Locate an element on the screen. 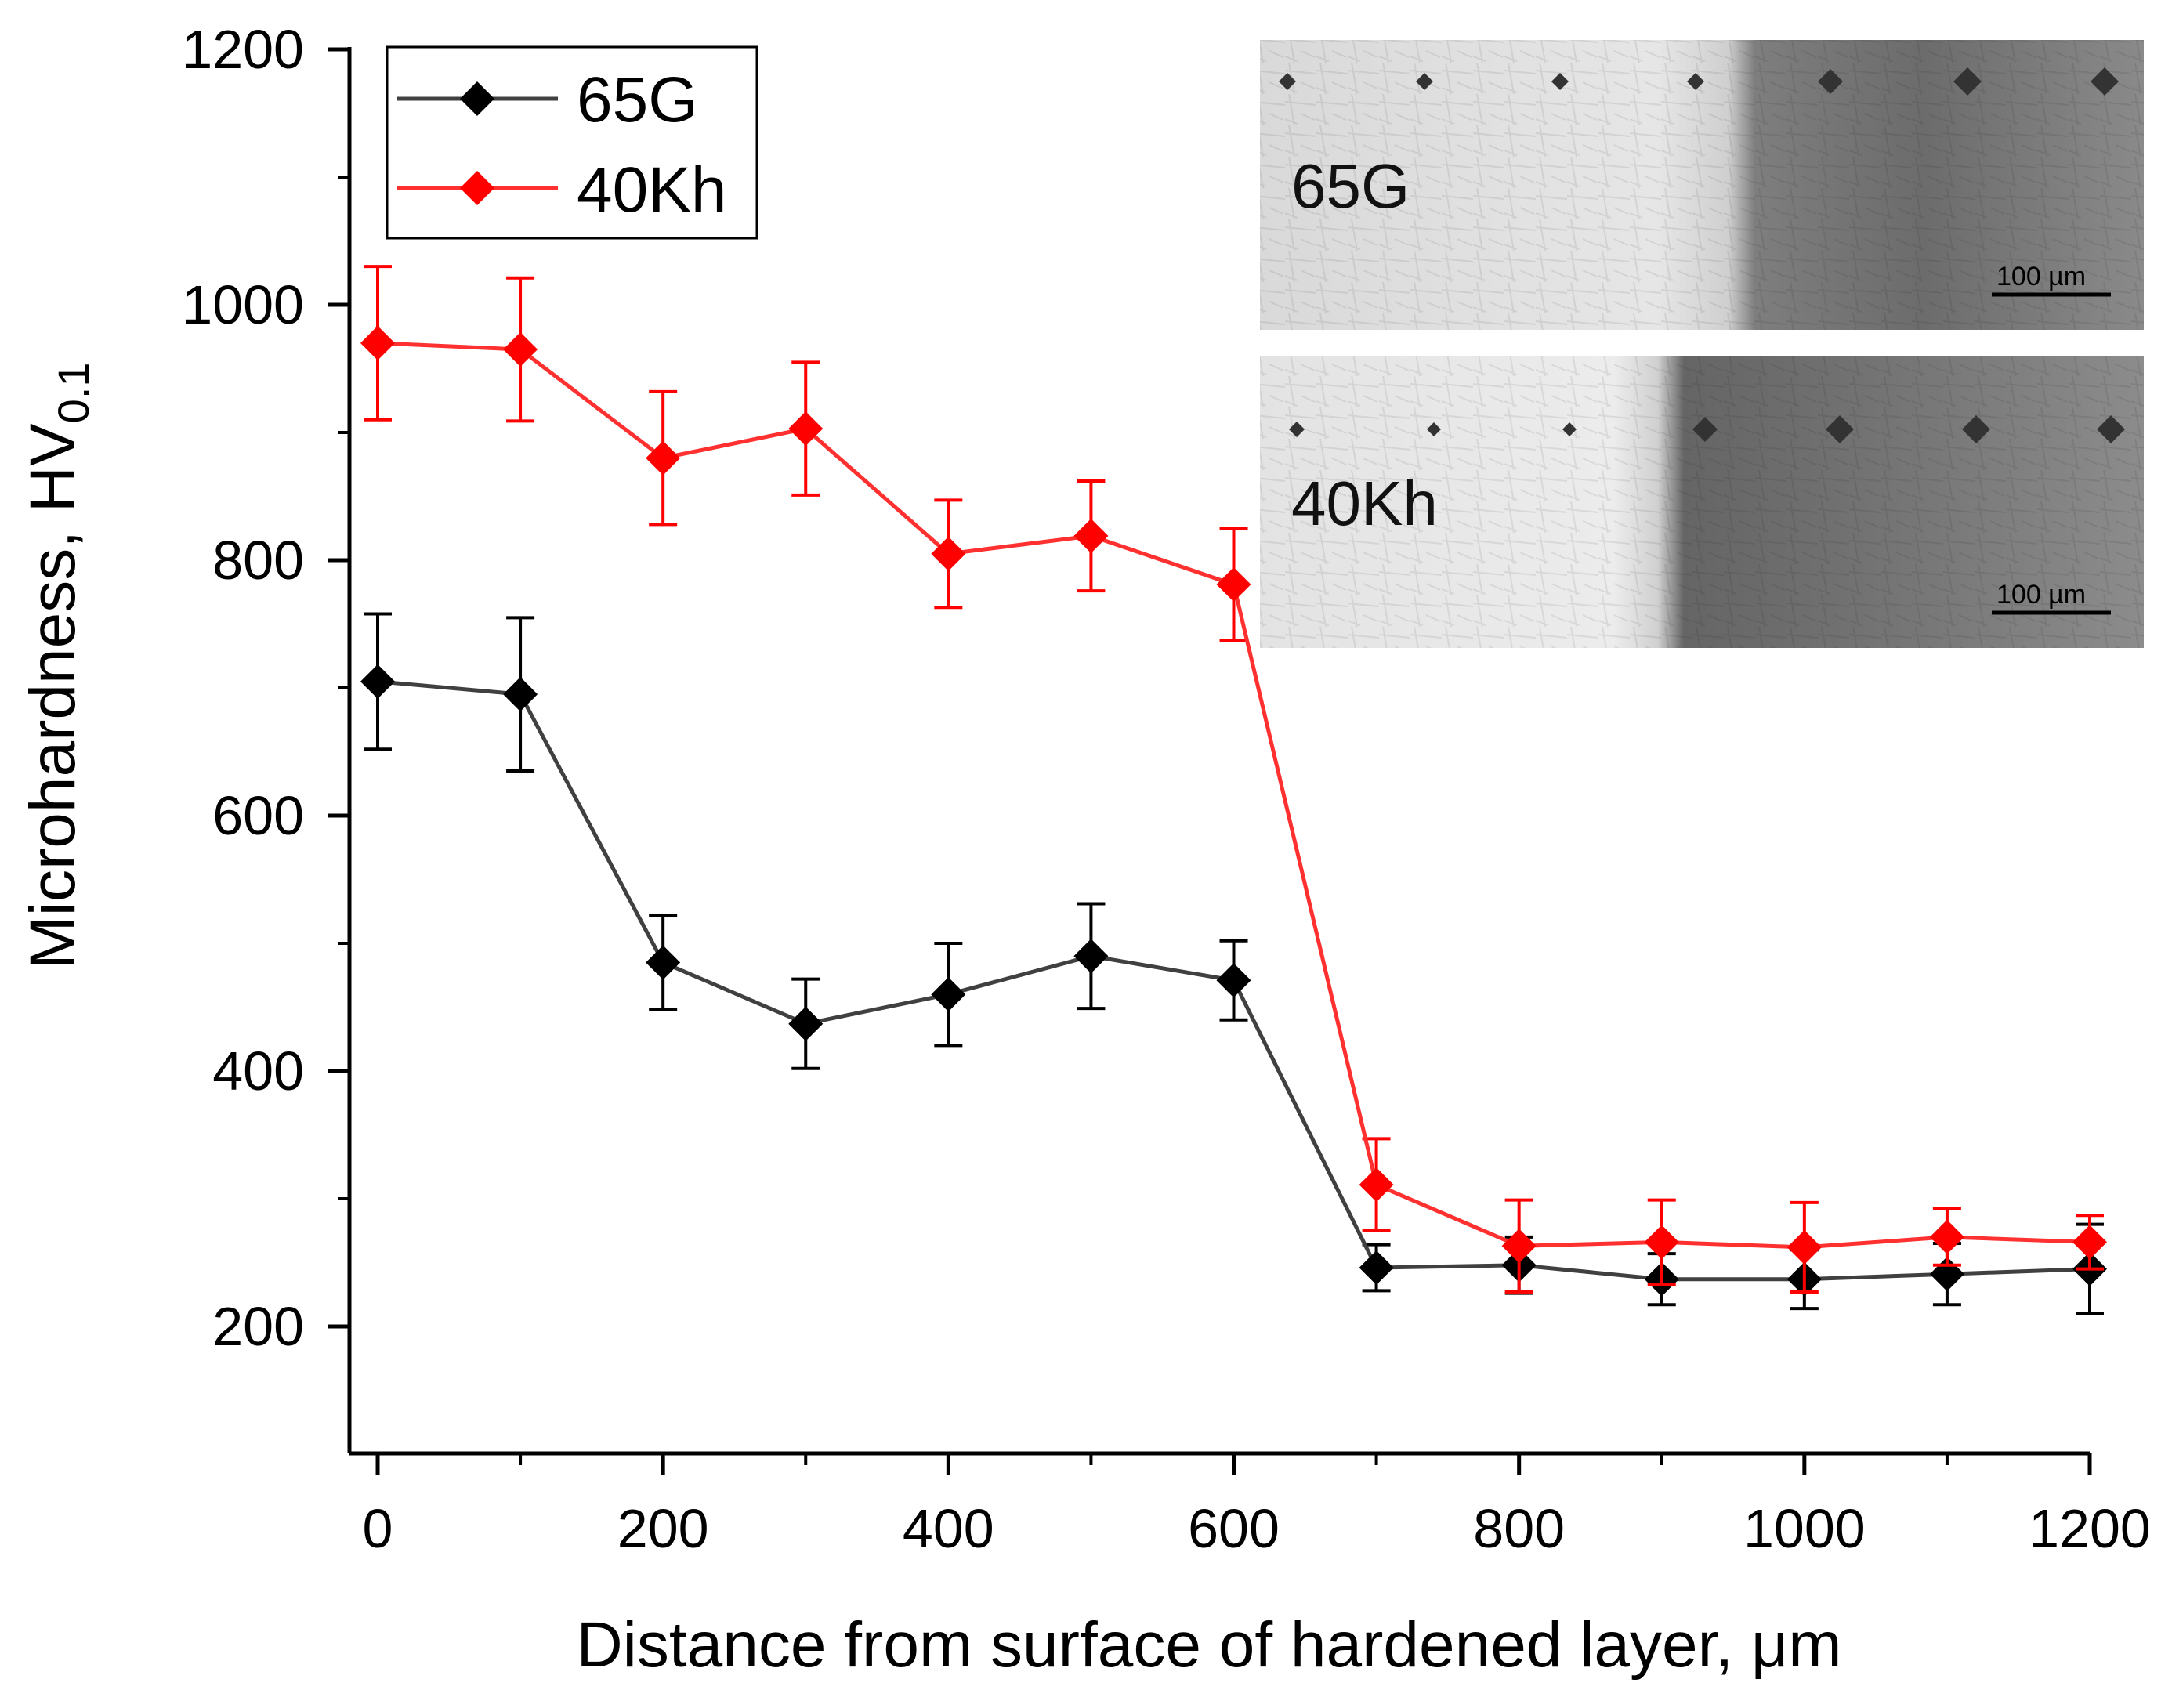  y-tick-label-800: 800 is located at coordinates (258, 560).